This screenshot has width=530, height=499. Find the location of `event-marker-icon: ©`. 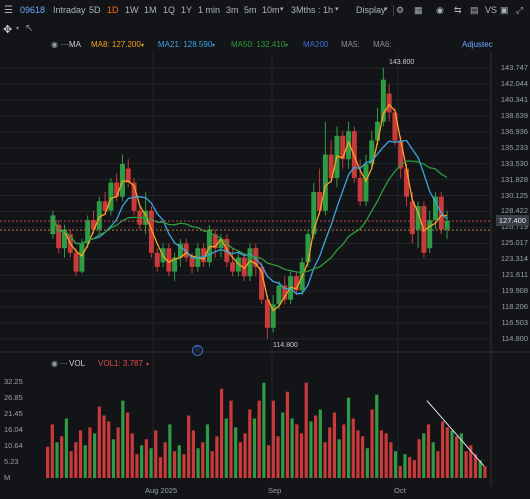

event-marker-icon: © is located at coordinates (197, 350).